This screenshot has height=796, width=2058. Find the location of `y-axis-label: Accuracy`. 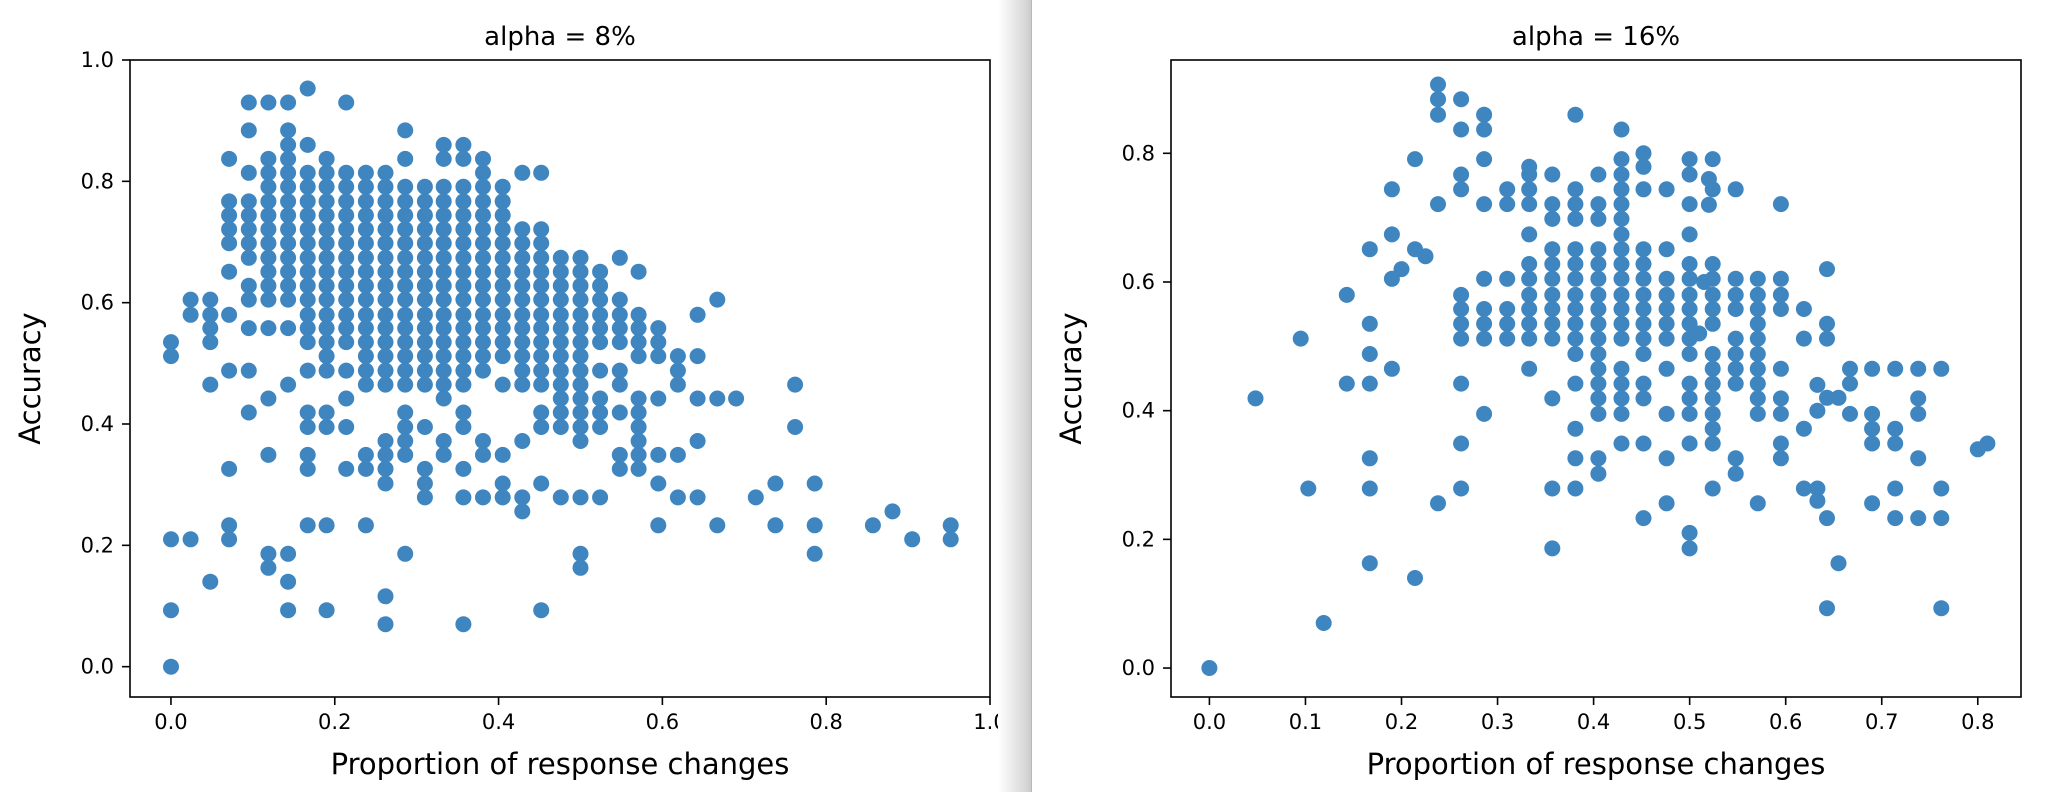

y-axis-label: Accuracy is located at coordinates (30, 378).